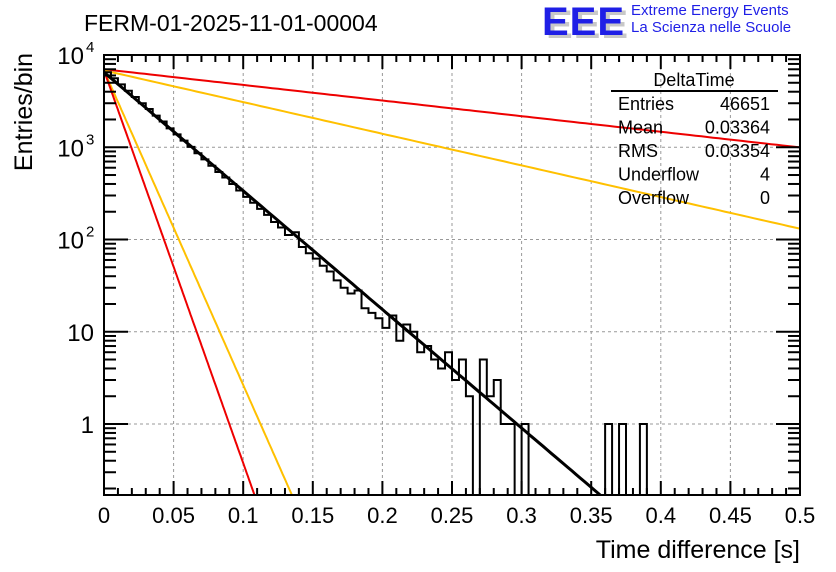  What do you see at coordinates (737, 151) in the screenshot?
I see `stats-value: 0.03354` at bounding box center [737, 151].